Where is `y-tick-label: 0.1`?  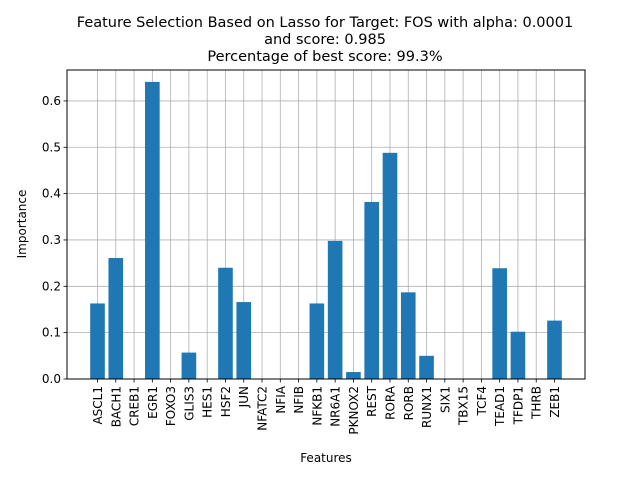
y-tick-label: 0.1 is located at coordinates (51, 333).